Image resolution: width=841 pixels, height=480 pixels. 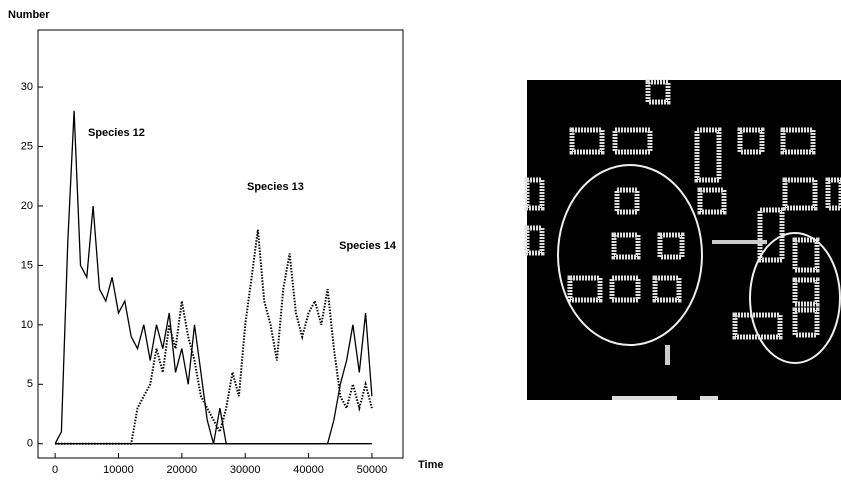 I want to click on series-label: Species 13, so click(x=275, y=187).